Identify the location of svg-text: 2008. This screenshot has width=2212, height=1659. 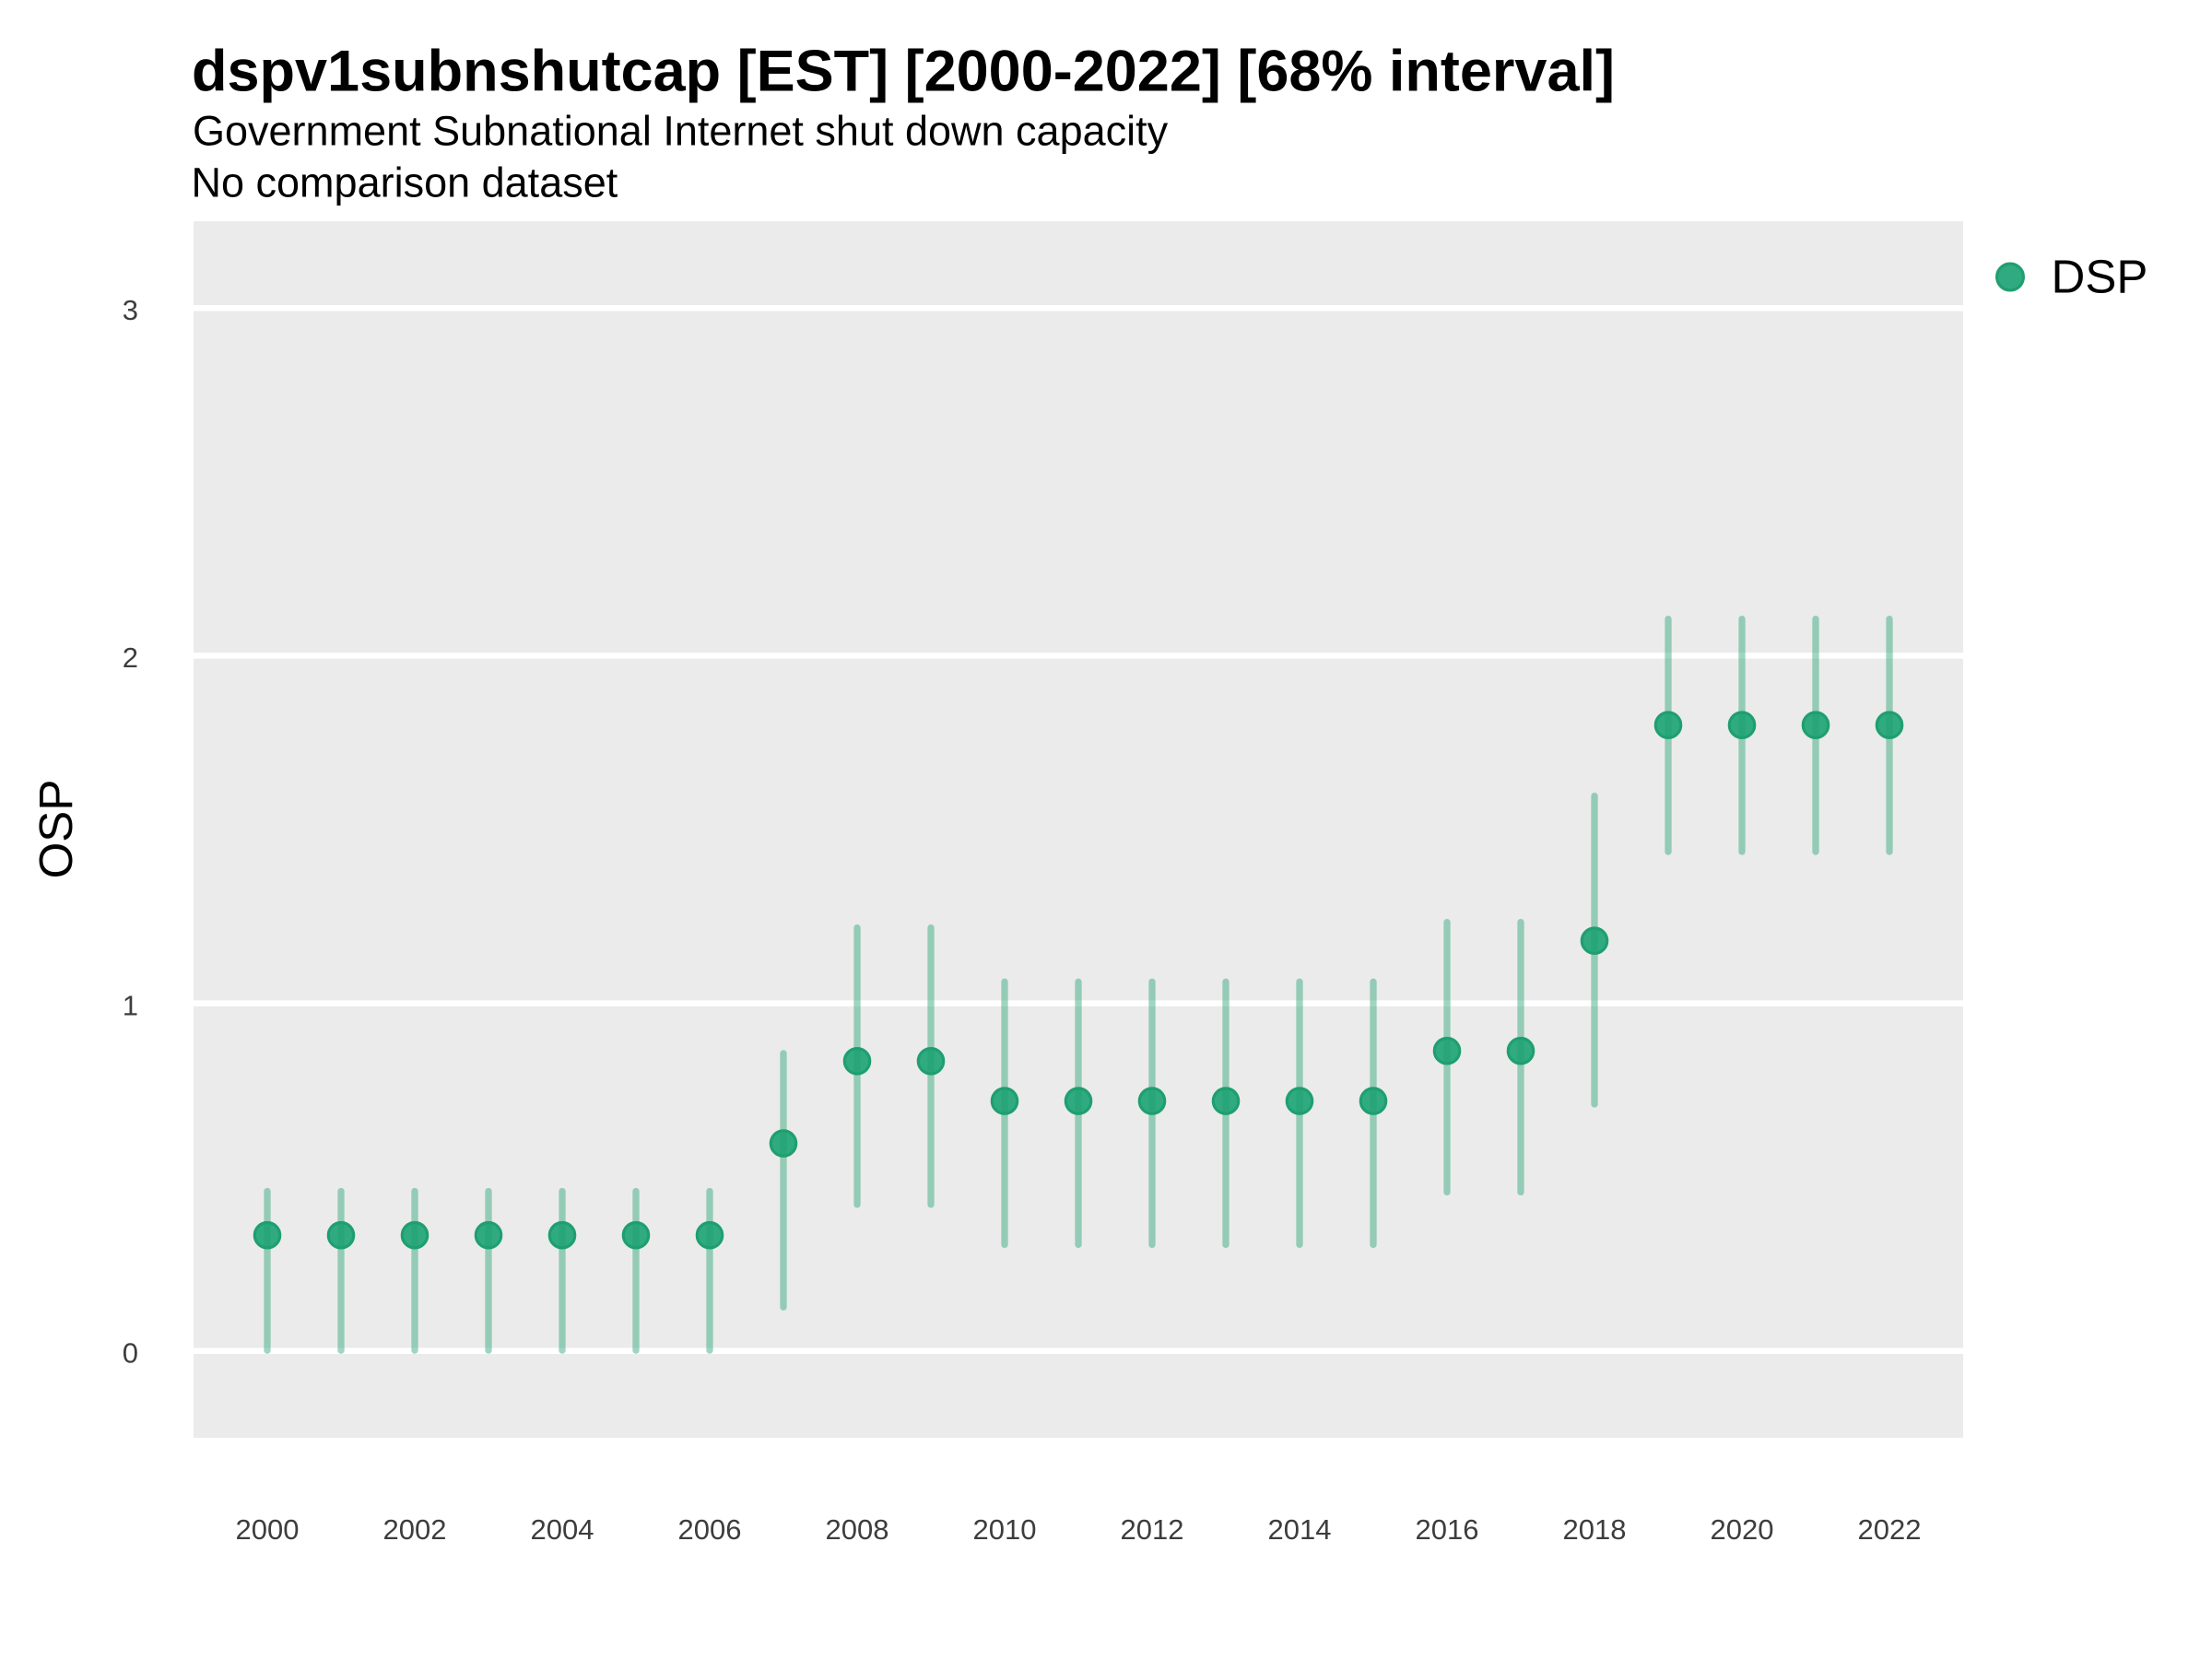
(857, 1529).